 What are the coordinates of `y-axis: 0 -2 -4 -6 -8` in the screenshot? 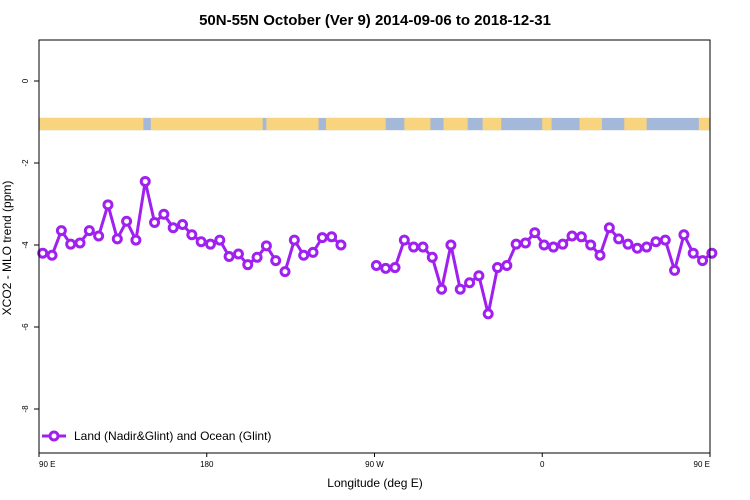 It's located at (30, 245).